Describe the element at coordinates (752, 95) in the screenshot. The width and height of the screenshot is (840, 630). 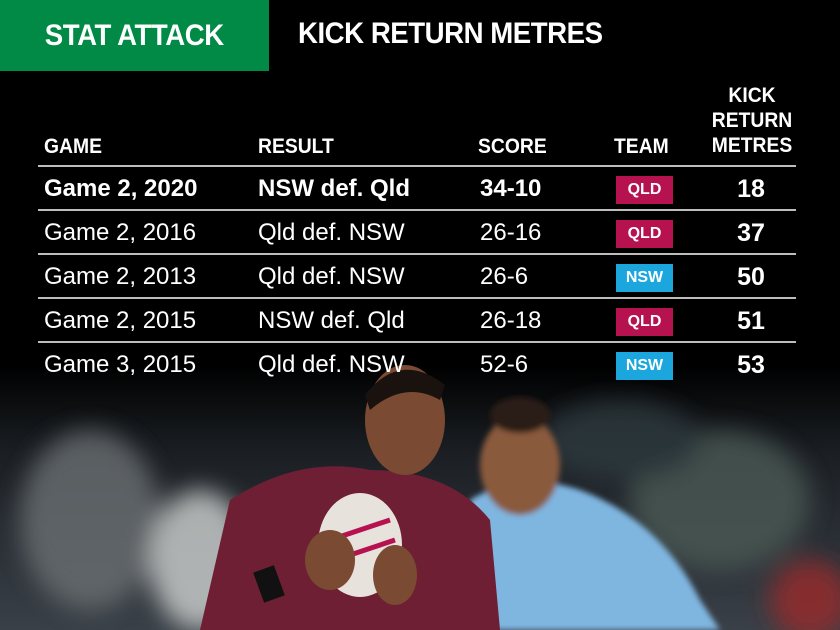
I see `column-header-line: KICK` at that location.